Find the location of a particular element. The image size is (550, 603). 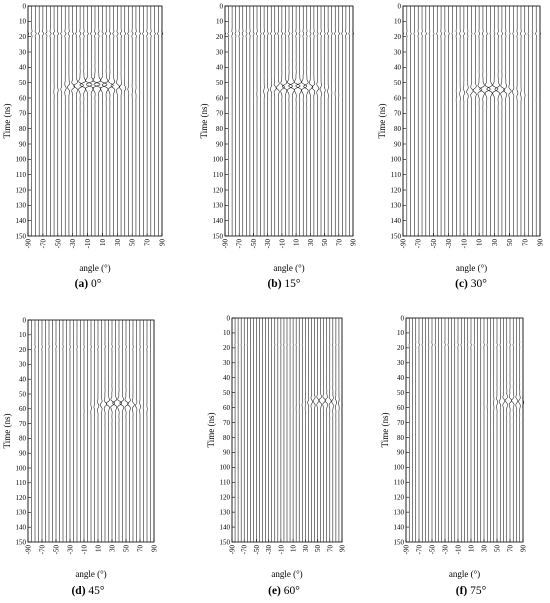

panel-tag: (f) is located at coordinates (461, 591).